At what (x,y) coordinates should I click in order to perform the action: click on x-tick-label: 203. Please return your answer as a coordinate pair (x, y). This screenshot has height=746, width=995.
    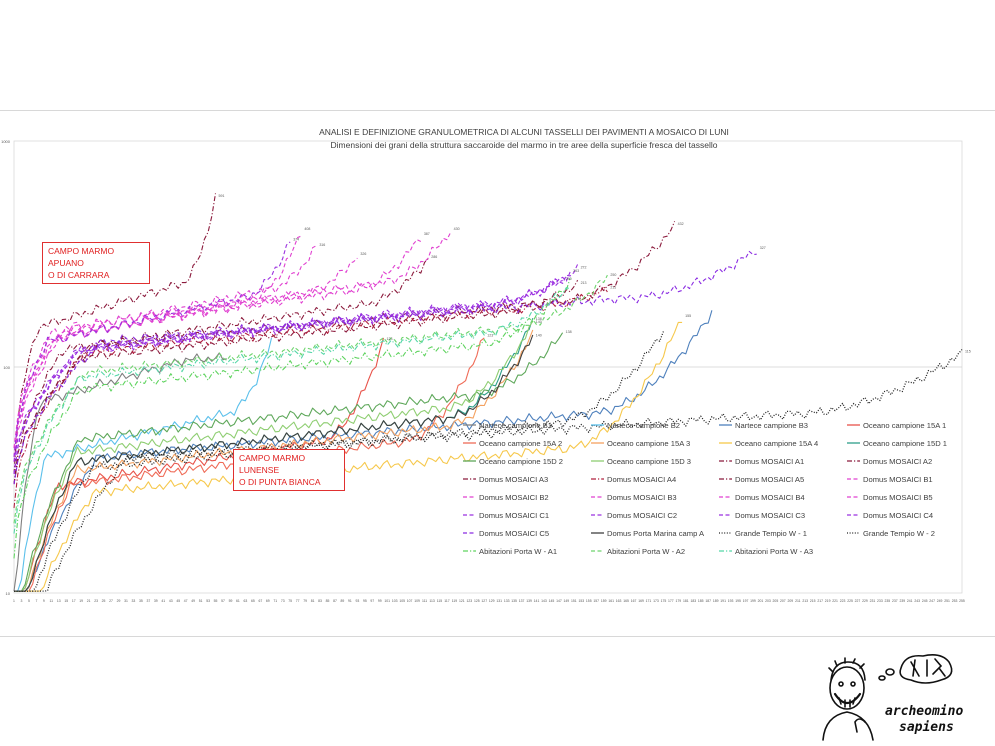
    Looking at the image, I should click on (768, 601).